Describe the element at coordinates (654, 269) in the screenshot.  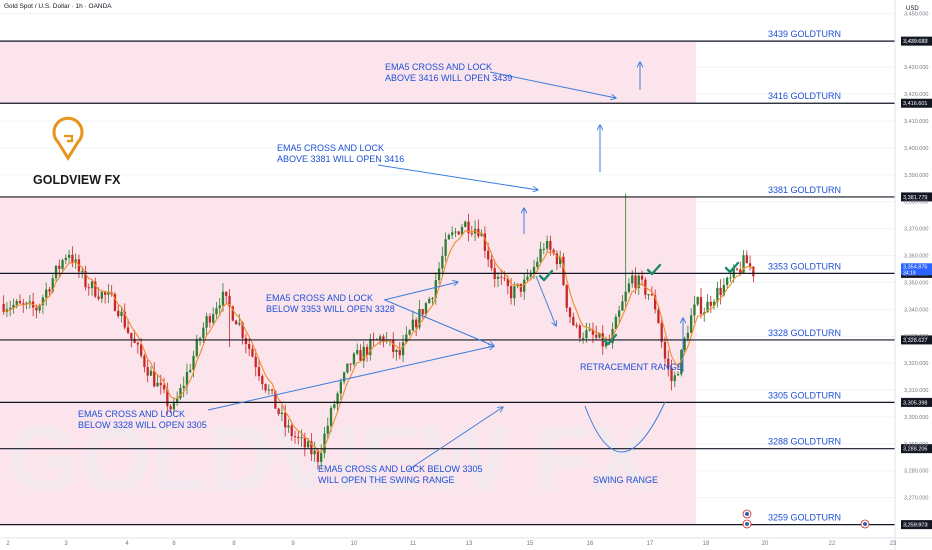
I see `checkmark-icon` at that location.